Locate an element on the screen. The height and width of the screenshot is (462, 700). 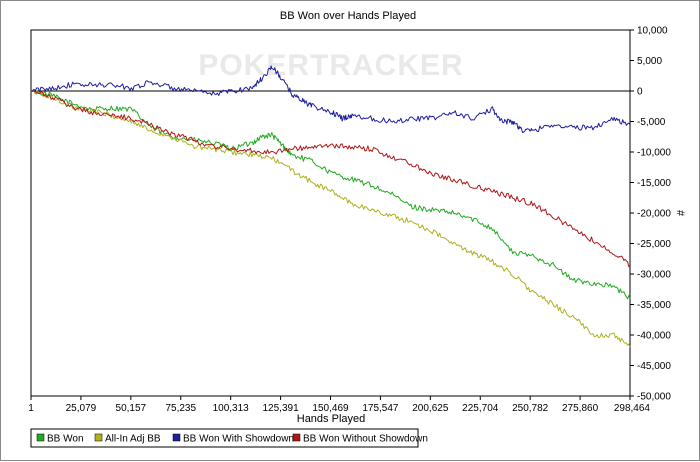
x-tick-label: 1 is located at coordinates (31, 408).